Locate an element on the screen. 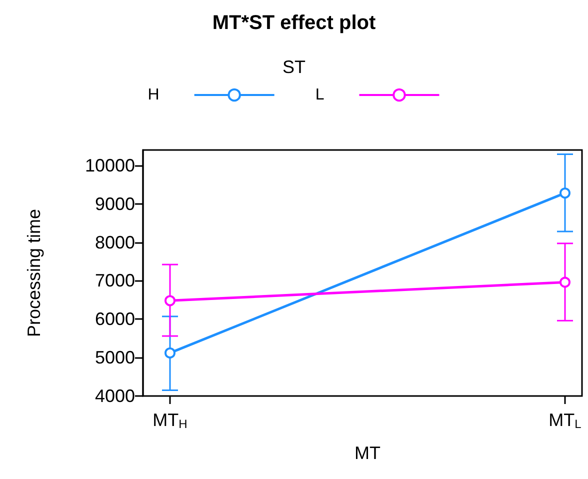 This screenshot has width=588, height=479. chart-title: MT*ST effect plot is located at coordinates (294, 23).